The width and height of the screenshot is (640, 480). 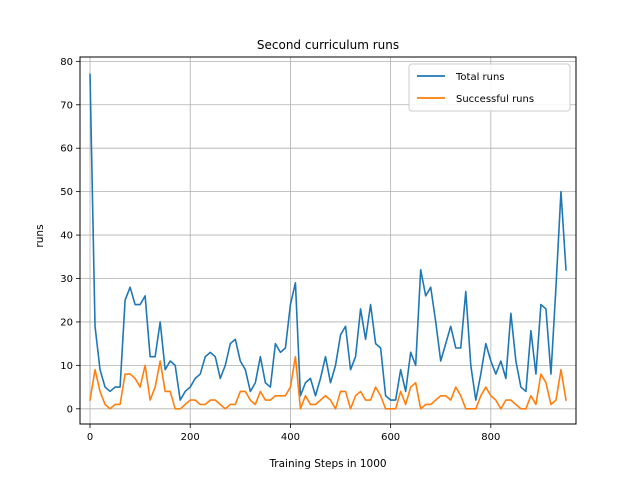 I want to click on legend-label-total-runs: Total runs, so click(x=480, y=77).